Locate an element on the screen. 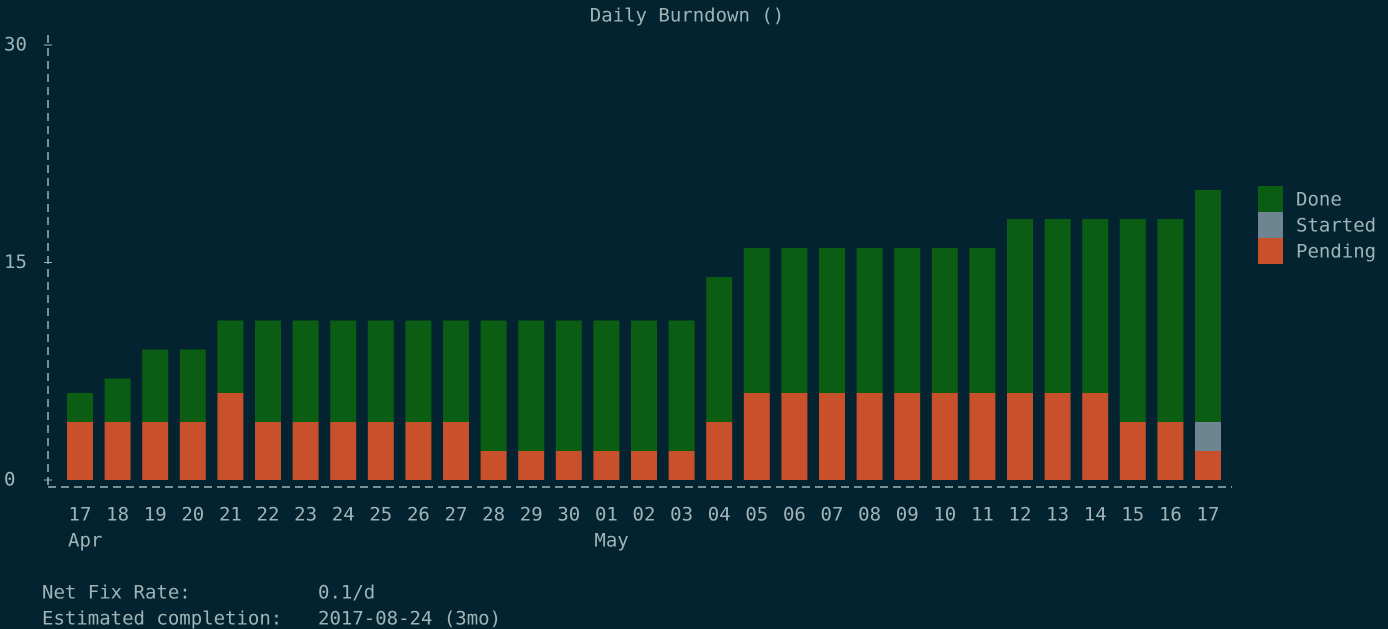 The width and height of the screenshot is (1388, 629). footer-label: Net Fix Rate: is located at coordinates (116, 593).